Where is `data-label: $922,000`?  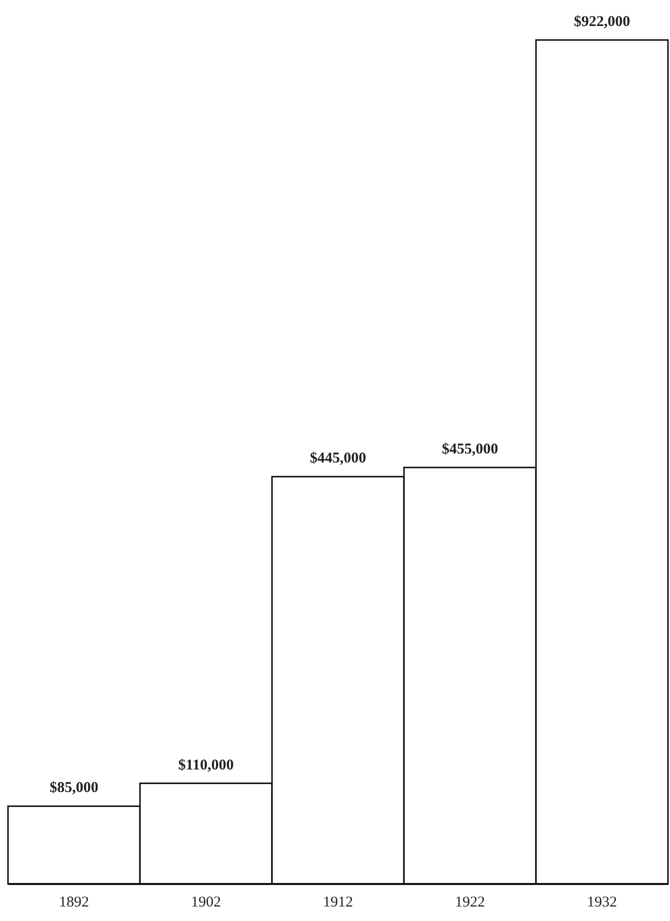
data-label: $922,000 is located at coordinates (602, 22).